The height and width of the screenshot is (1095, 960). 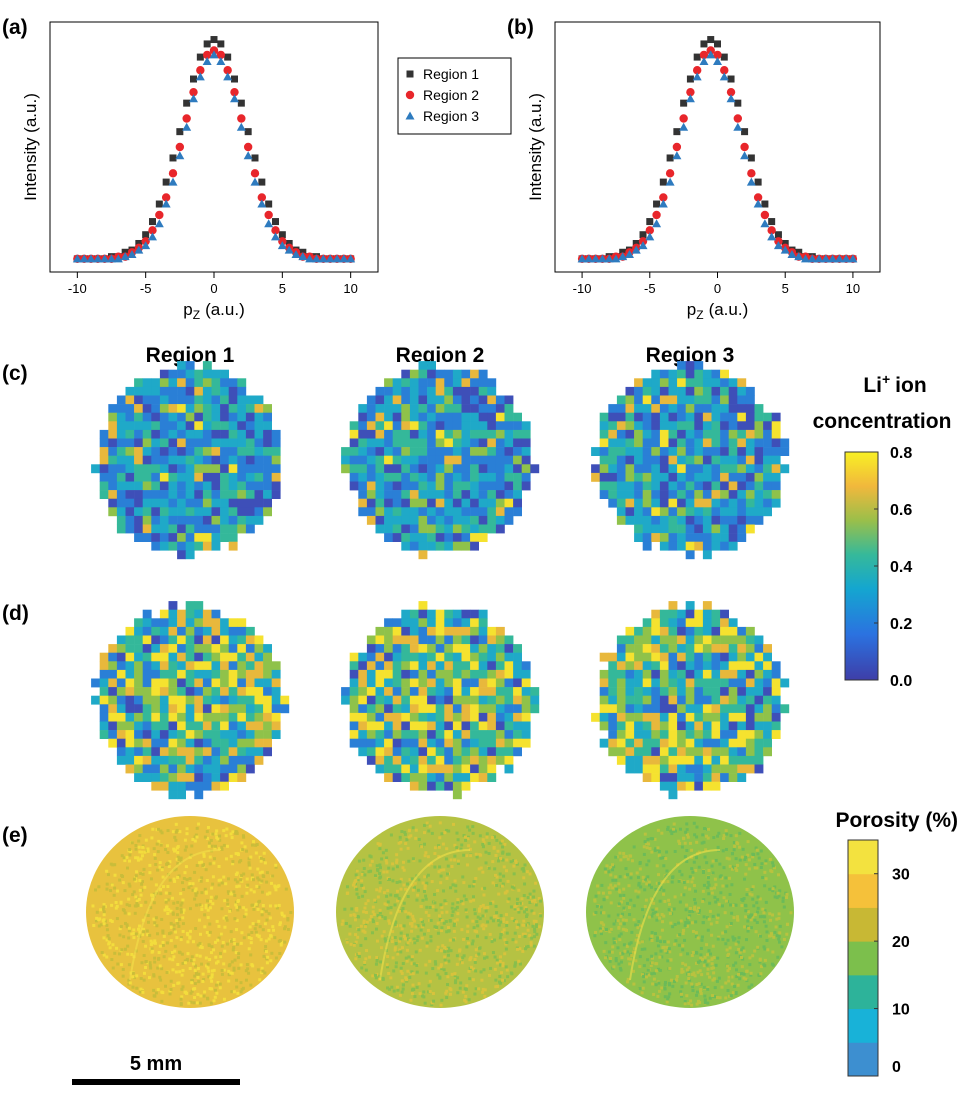 What do you see at coordinates (699, 315) in the screenshot?
I see `x-label-sub: Z` at bounding box center [699, 315].